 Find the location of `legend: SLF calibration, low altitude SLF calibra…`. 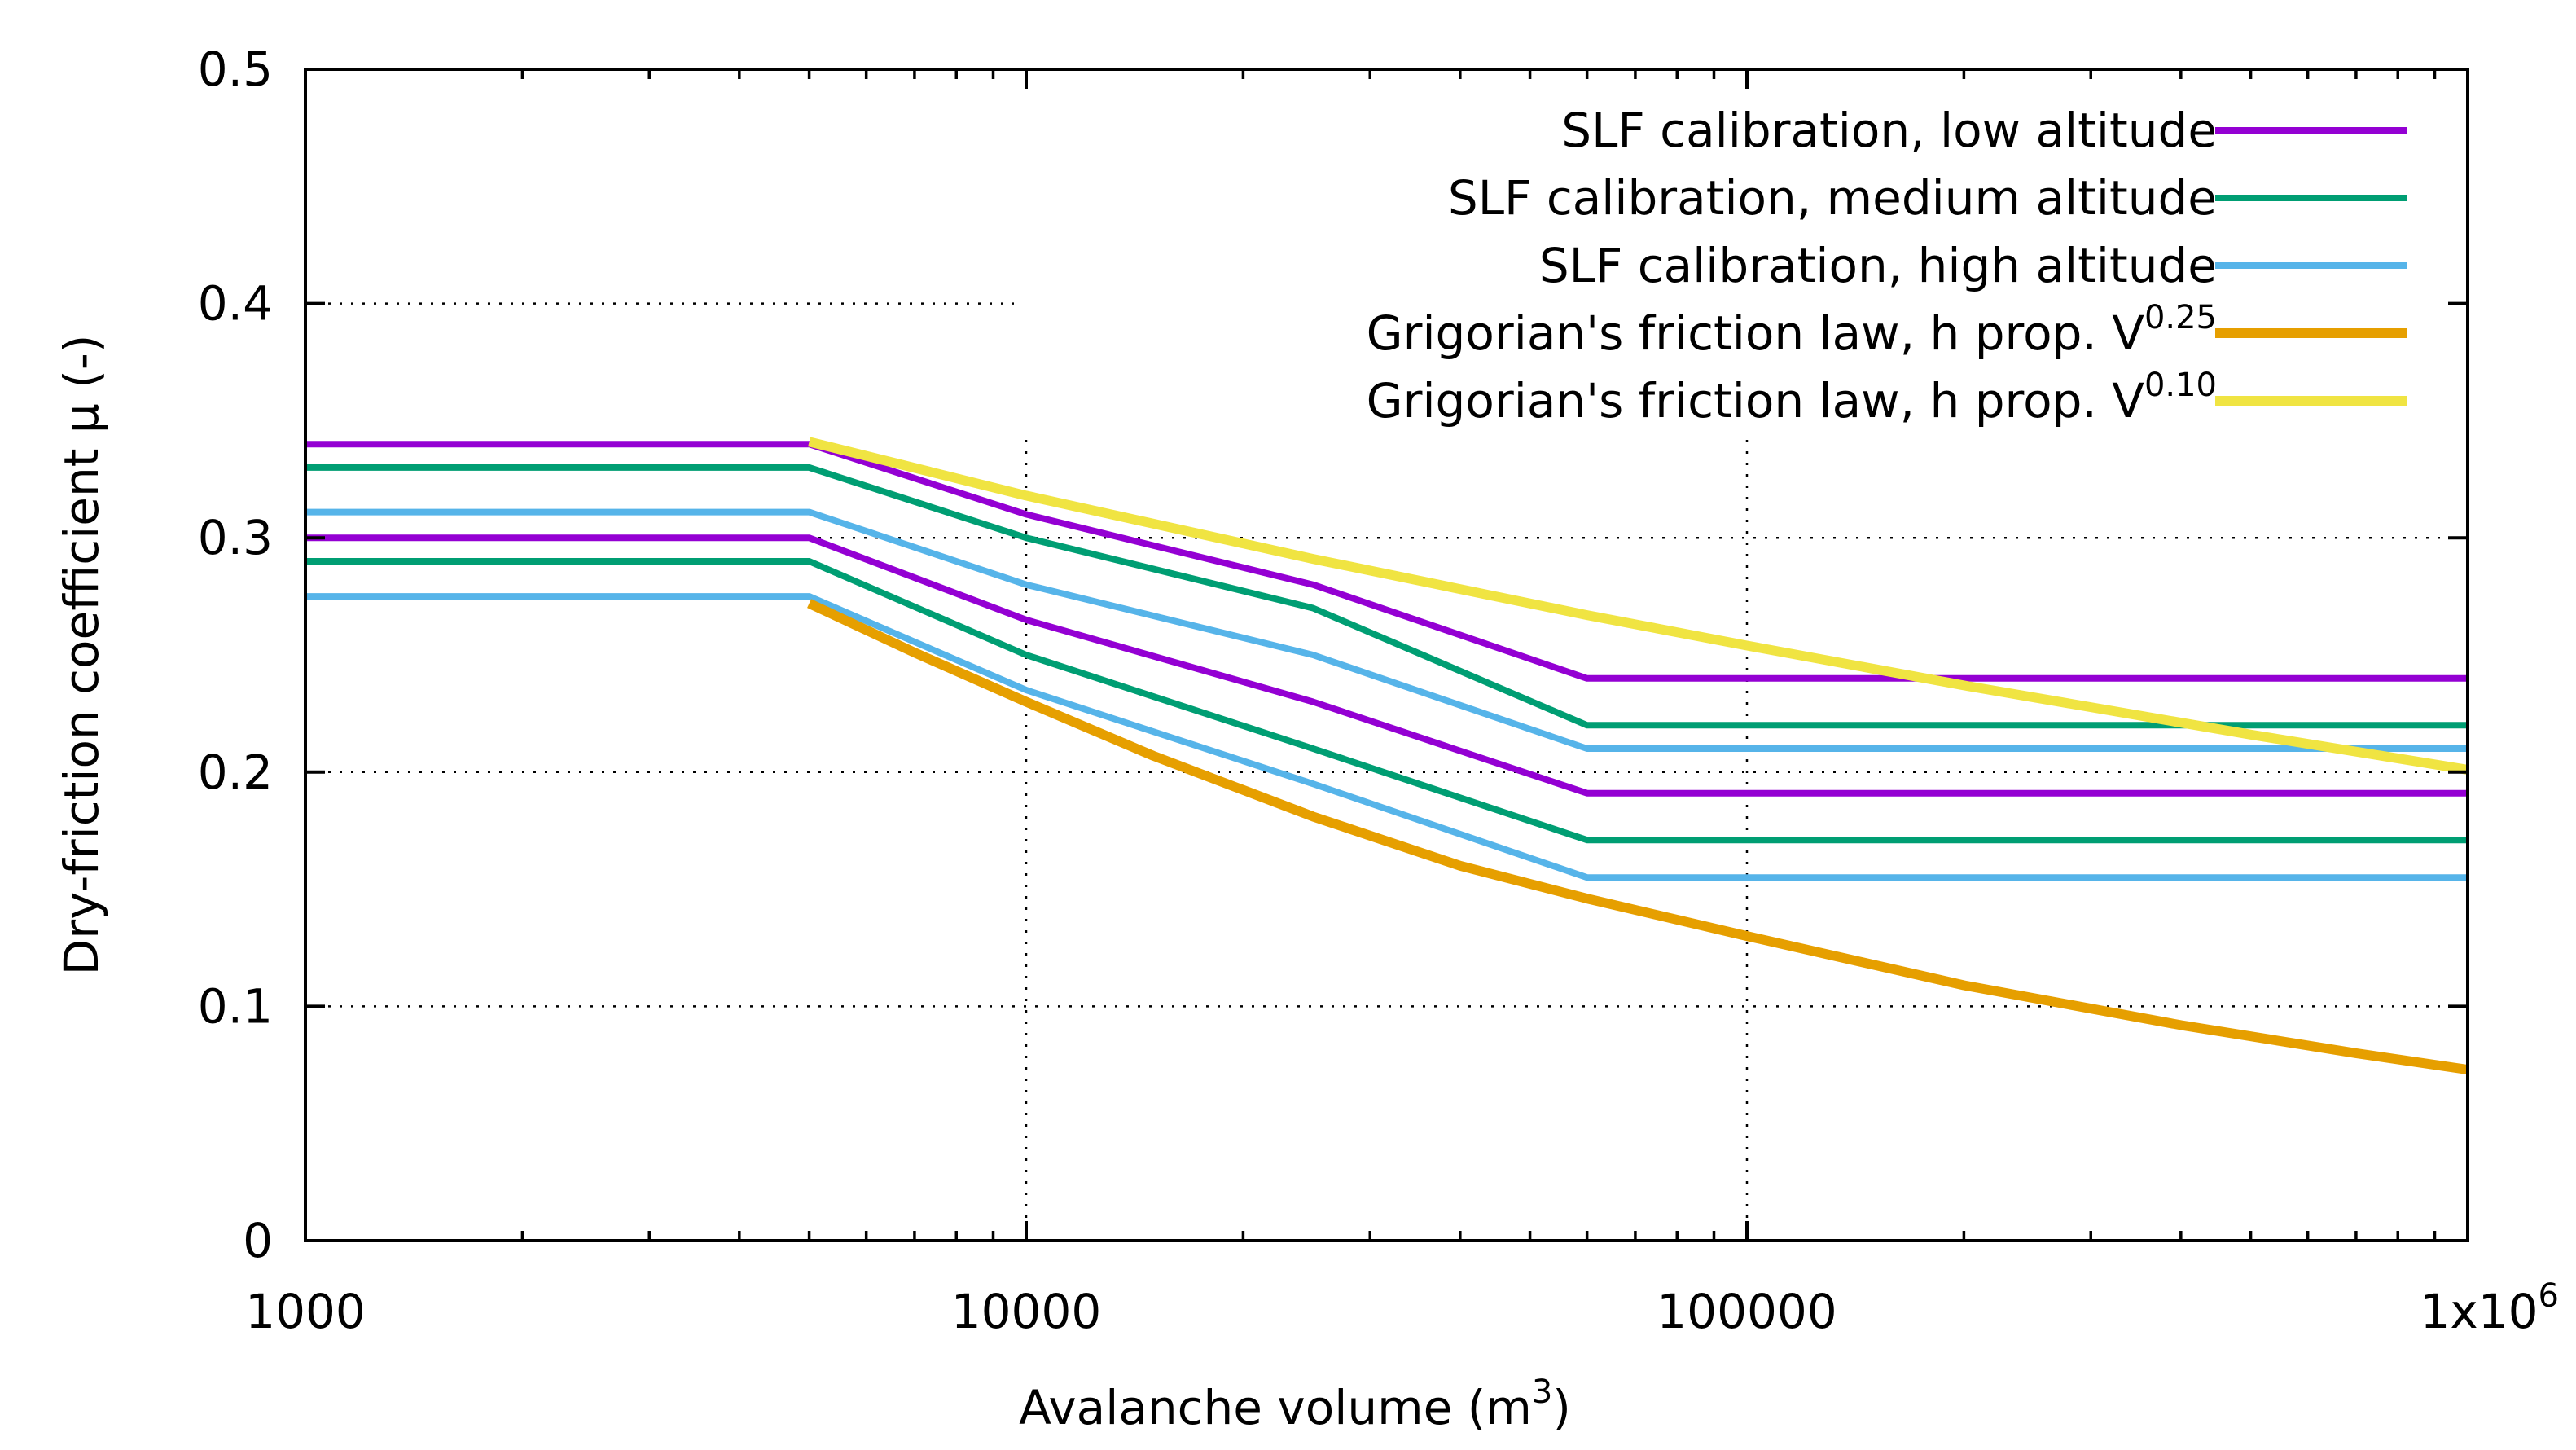

legend: SLF calibration, low altitude SLF calibra… is located at coordinates (1887, 265).